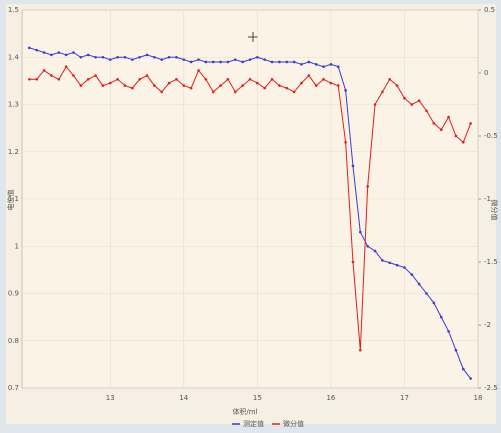  Describe the element at coordinates (489, 10) in the screenshot. I see `y2-tick-label: 0.5` at that location.